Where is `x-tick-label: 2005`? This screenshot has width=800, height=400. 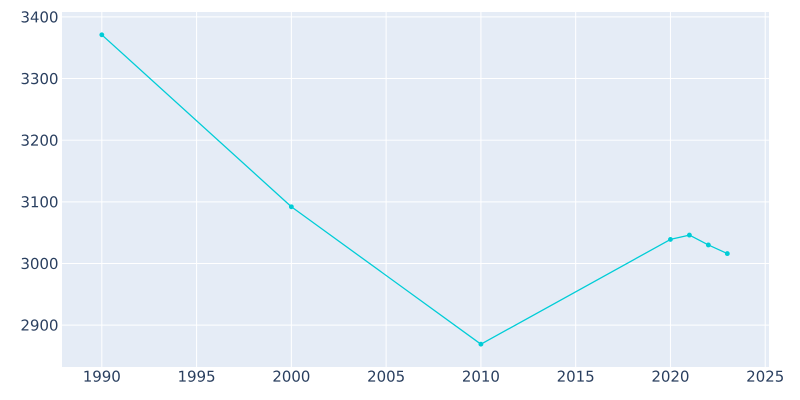 x-tick-label: 2005 is located at coordinates (386, 376).